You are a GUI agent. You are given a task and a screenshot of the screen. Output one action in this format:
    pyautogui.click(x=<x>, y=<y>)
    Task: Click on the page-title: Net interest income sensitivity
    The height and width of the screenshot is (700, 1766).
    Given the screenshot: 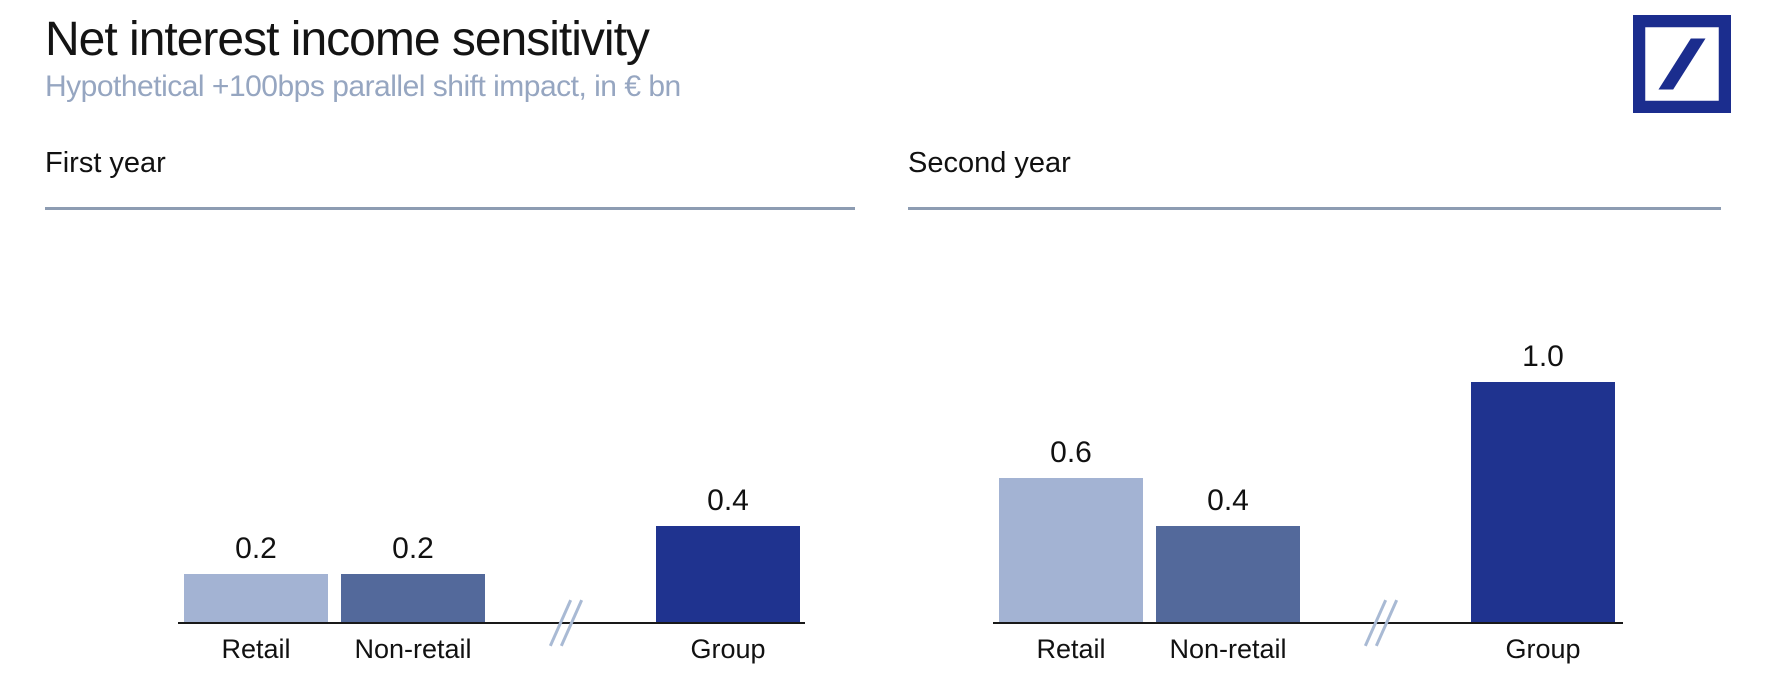 What is the action you would take?
    pyautogui.click(x=347, y=39)
    